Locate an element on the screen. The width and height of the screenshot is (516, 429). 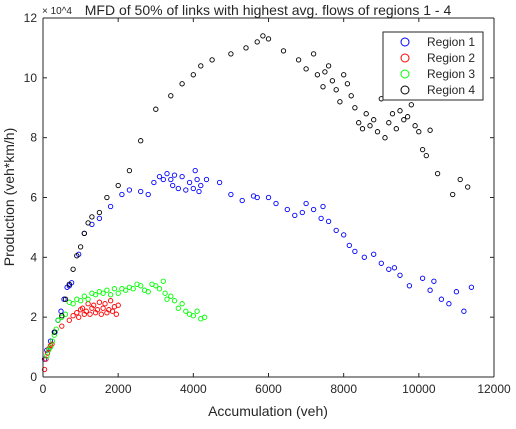
y-axis-label: Production (veh*km/h) is located at coordinates (9, 197).